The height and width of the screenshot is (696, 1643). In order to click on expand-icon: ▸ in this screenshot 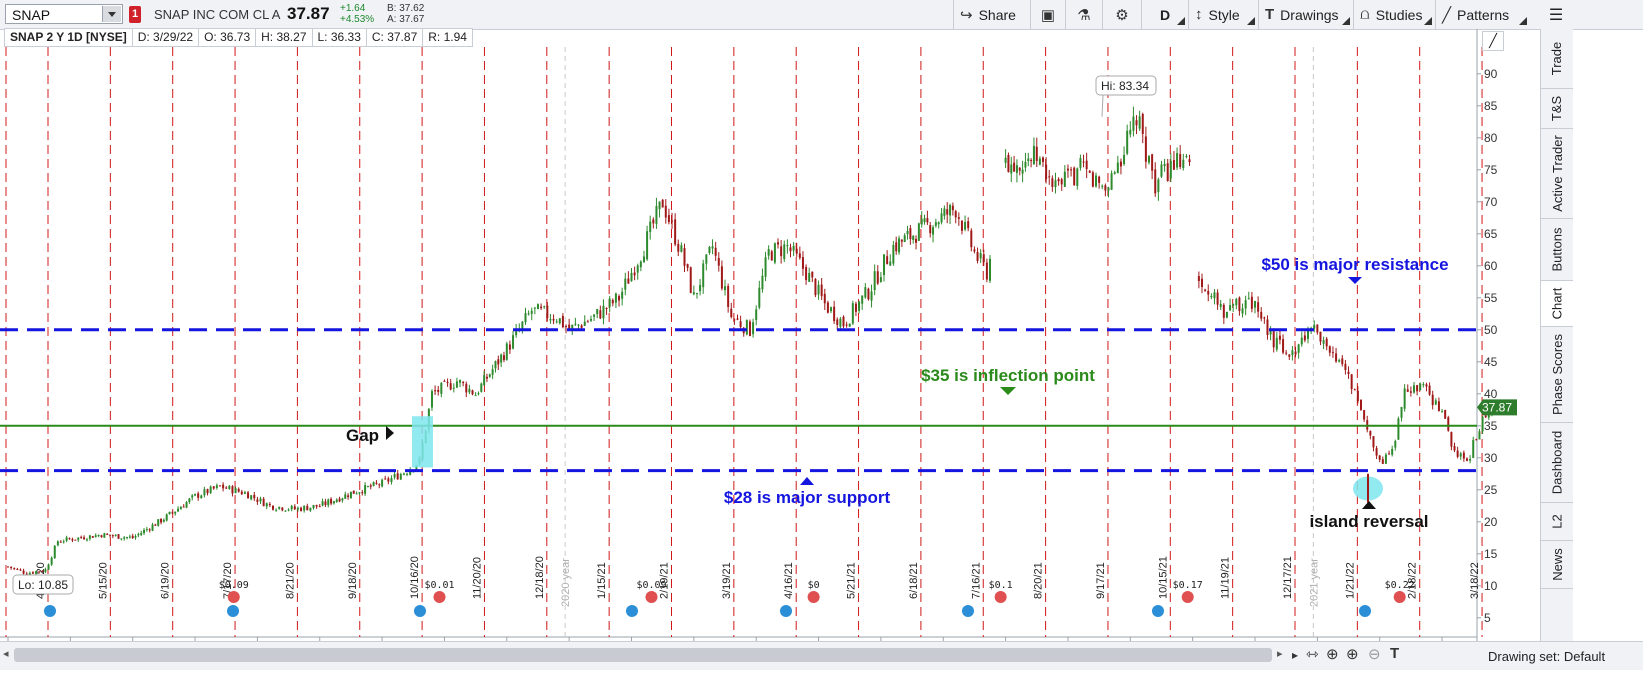, I will do `click(1295, 655)`.